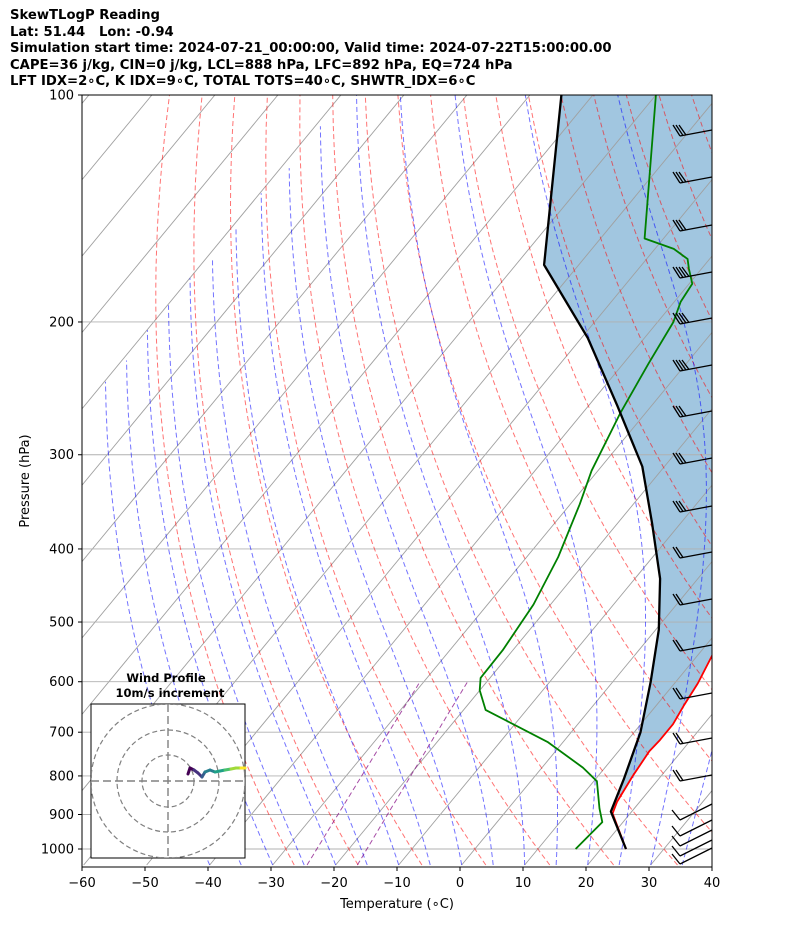 The image size is (794, 937). Describe the element at coordinates (61, 455) in the screenshot. I see `y-tick-label: 300` at that location.